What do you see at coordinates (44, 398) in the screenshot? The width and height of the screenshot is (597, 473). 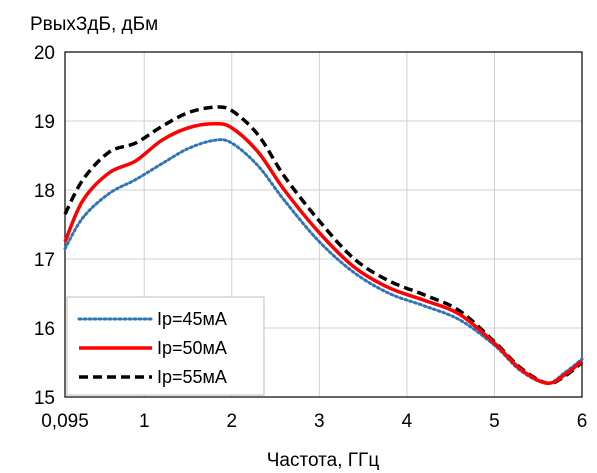 I see `y-tick-label: 15` at bounding box center [44, 398].